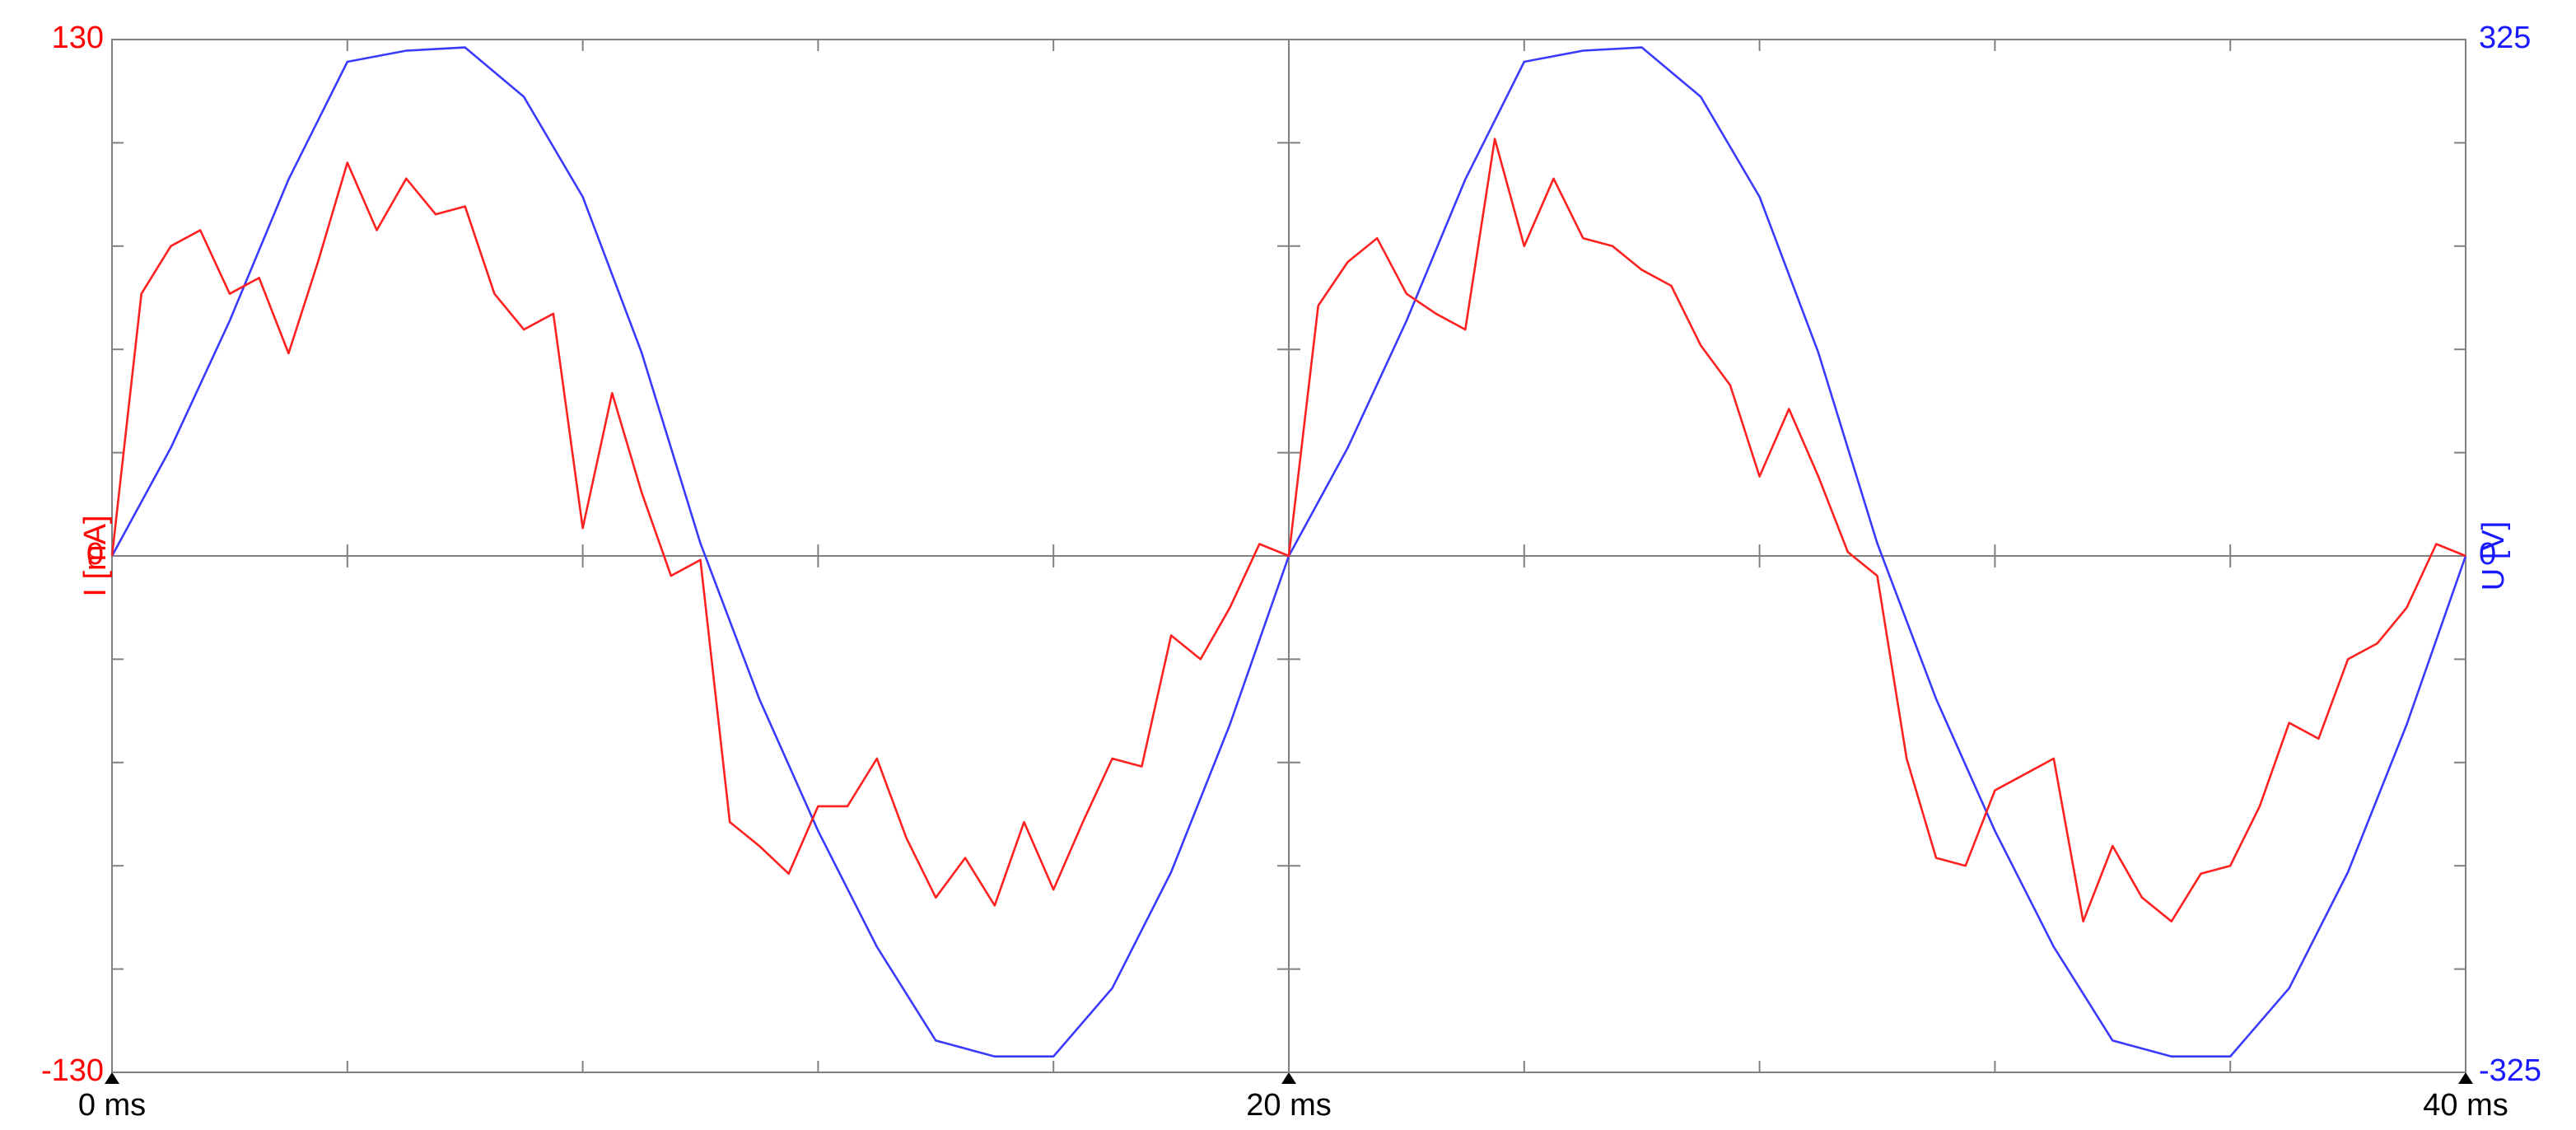 The height and width of the screenshot is (1130, 2576). I want to click on y2-tick-label: -325, so click(2510, 1071).